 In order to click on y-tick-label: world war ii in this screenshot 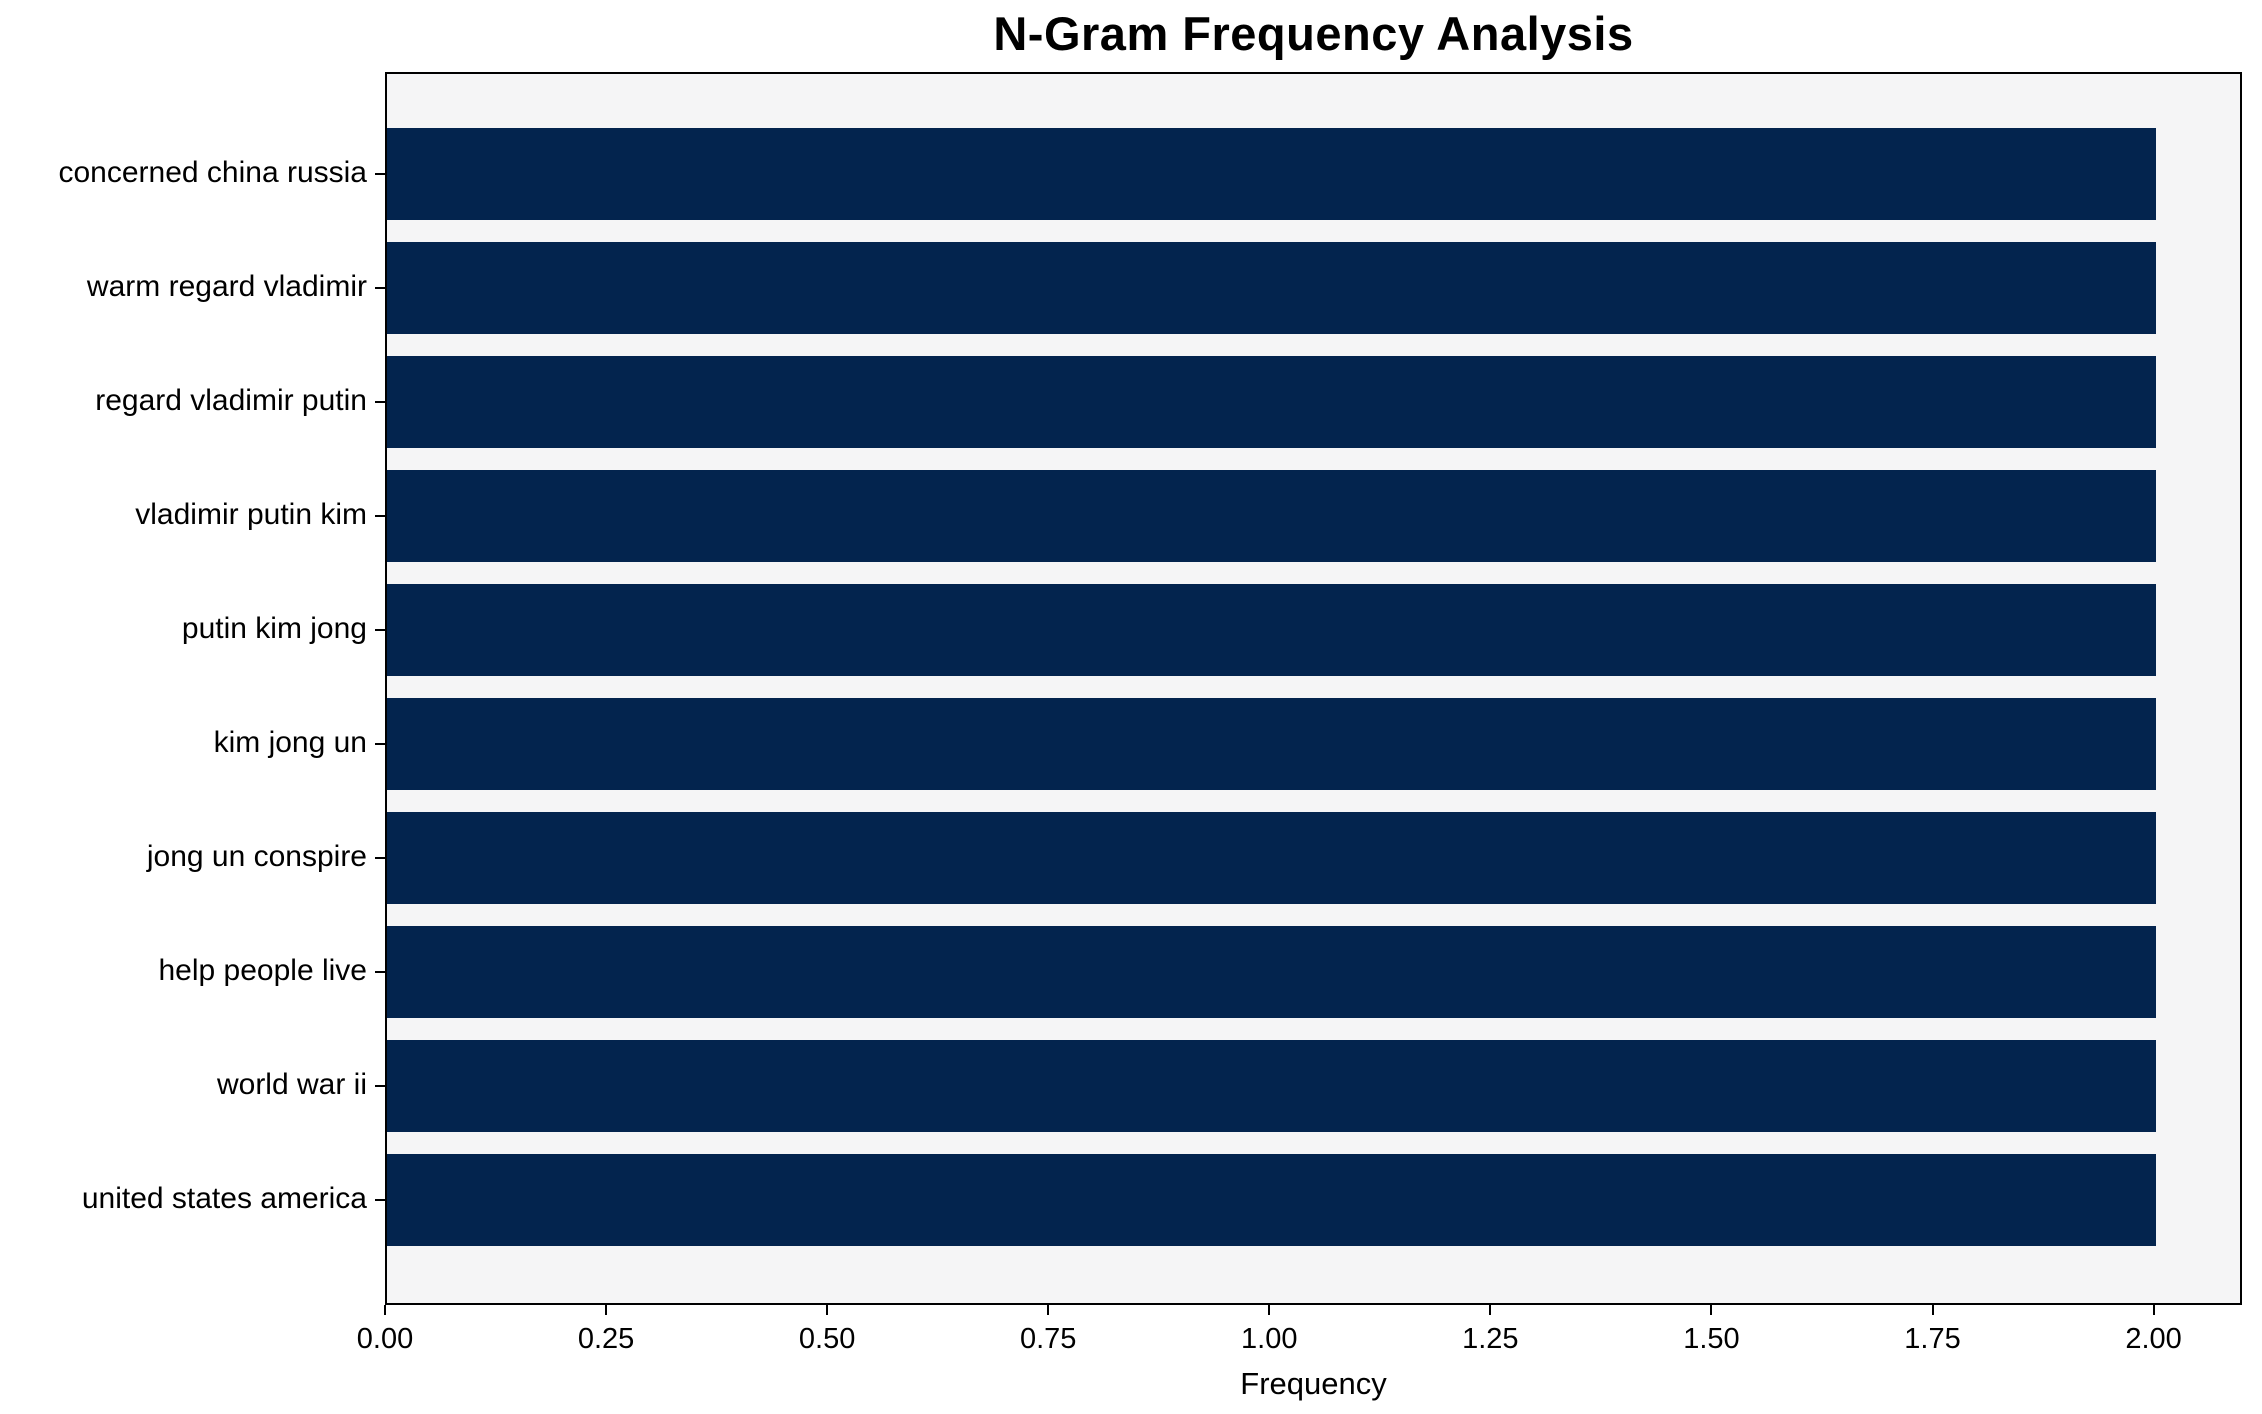, I will do `click(291, 1084)`.